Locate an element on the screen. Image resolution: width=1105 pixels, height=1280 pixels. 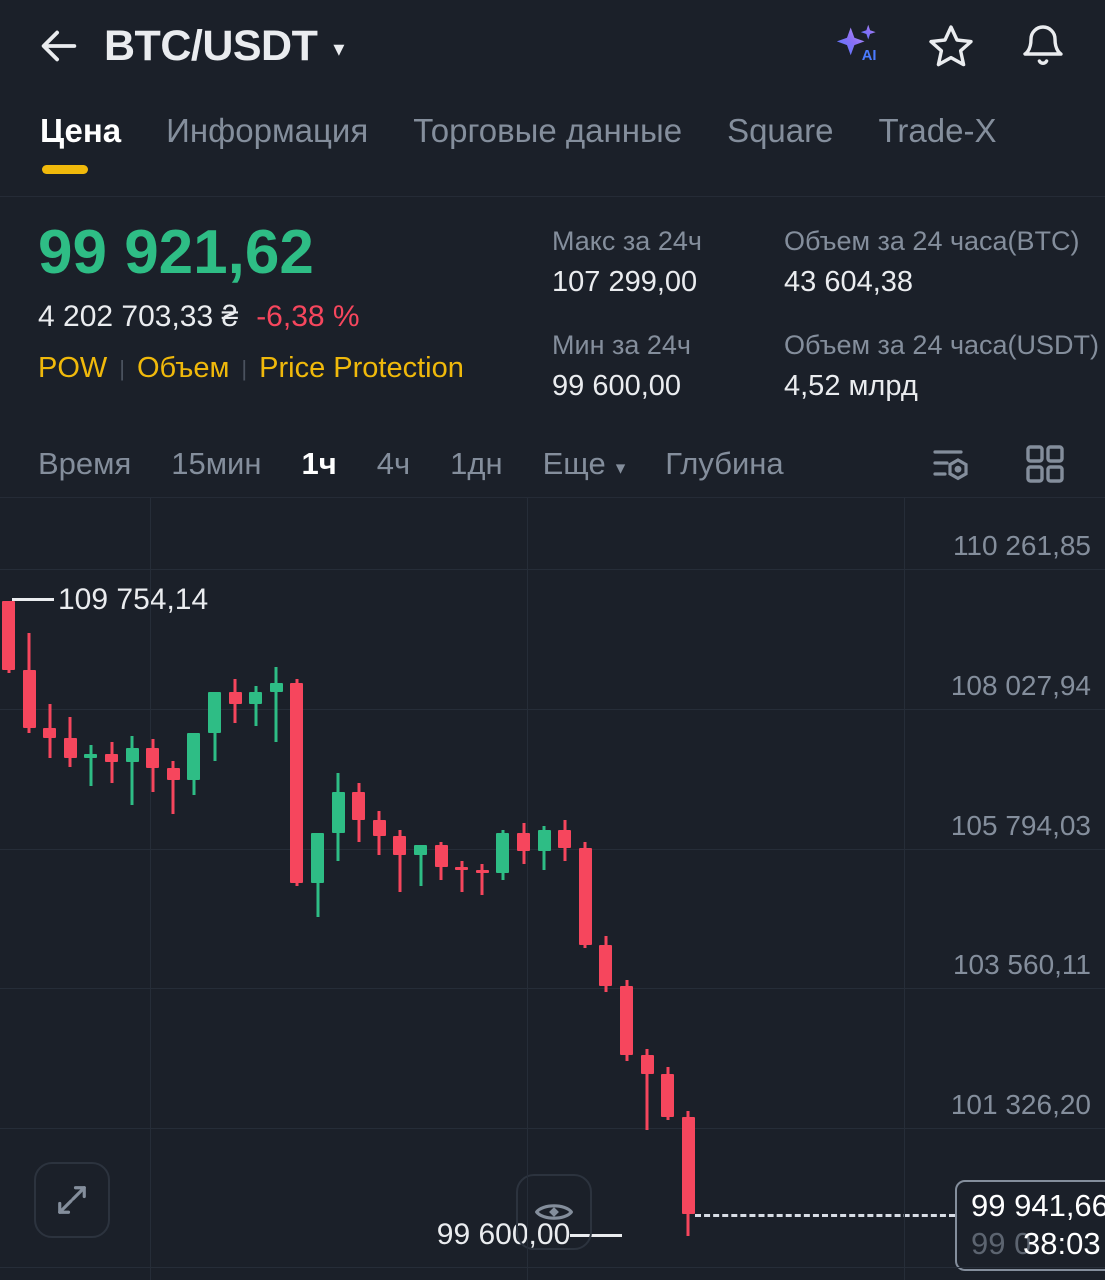
depth-button: Глубина is located at coordinates (724, 463).